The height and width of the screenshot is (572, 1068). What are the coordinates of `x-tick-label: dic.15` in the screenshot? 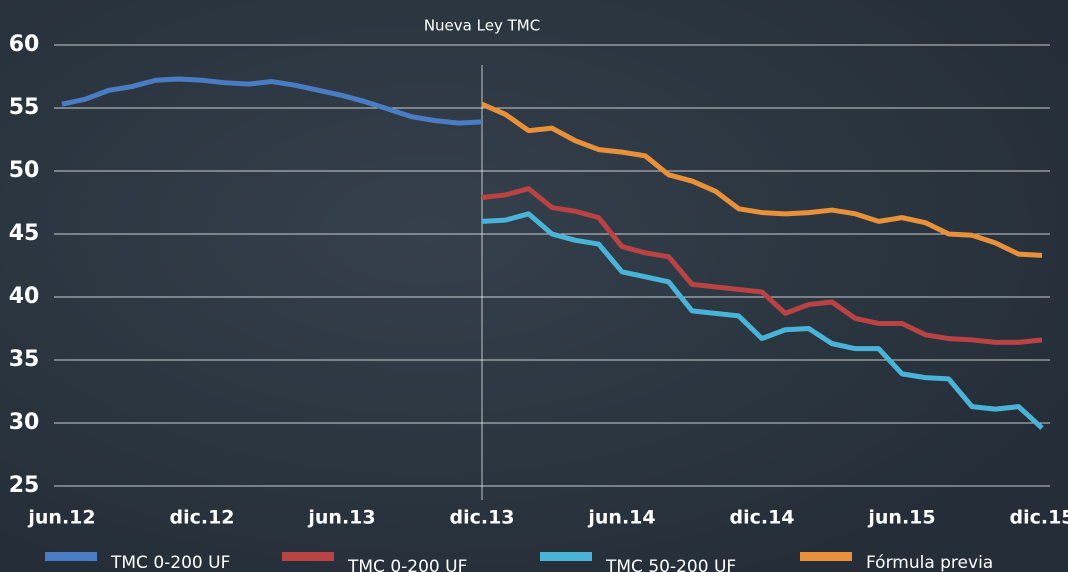 It's located at (1038, 518).